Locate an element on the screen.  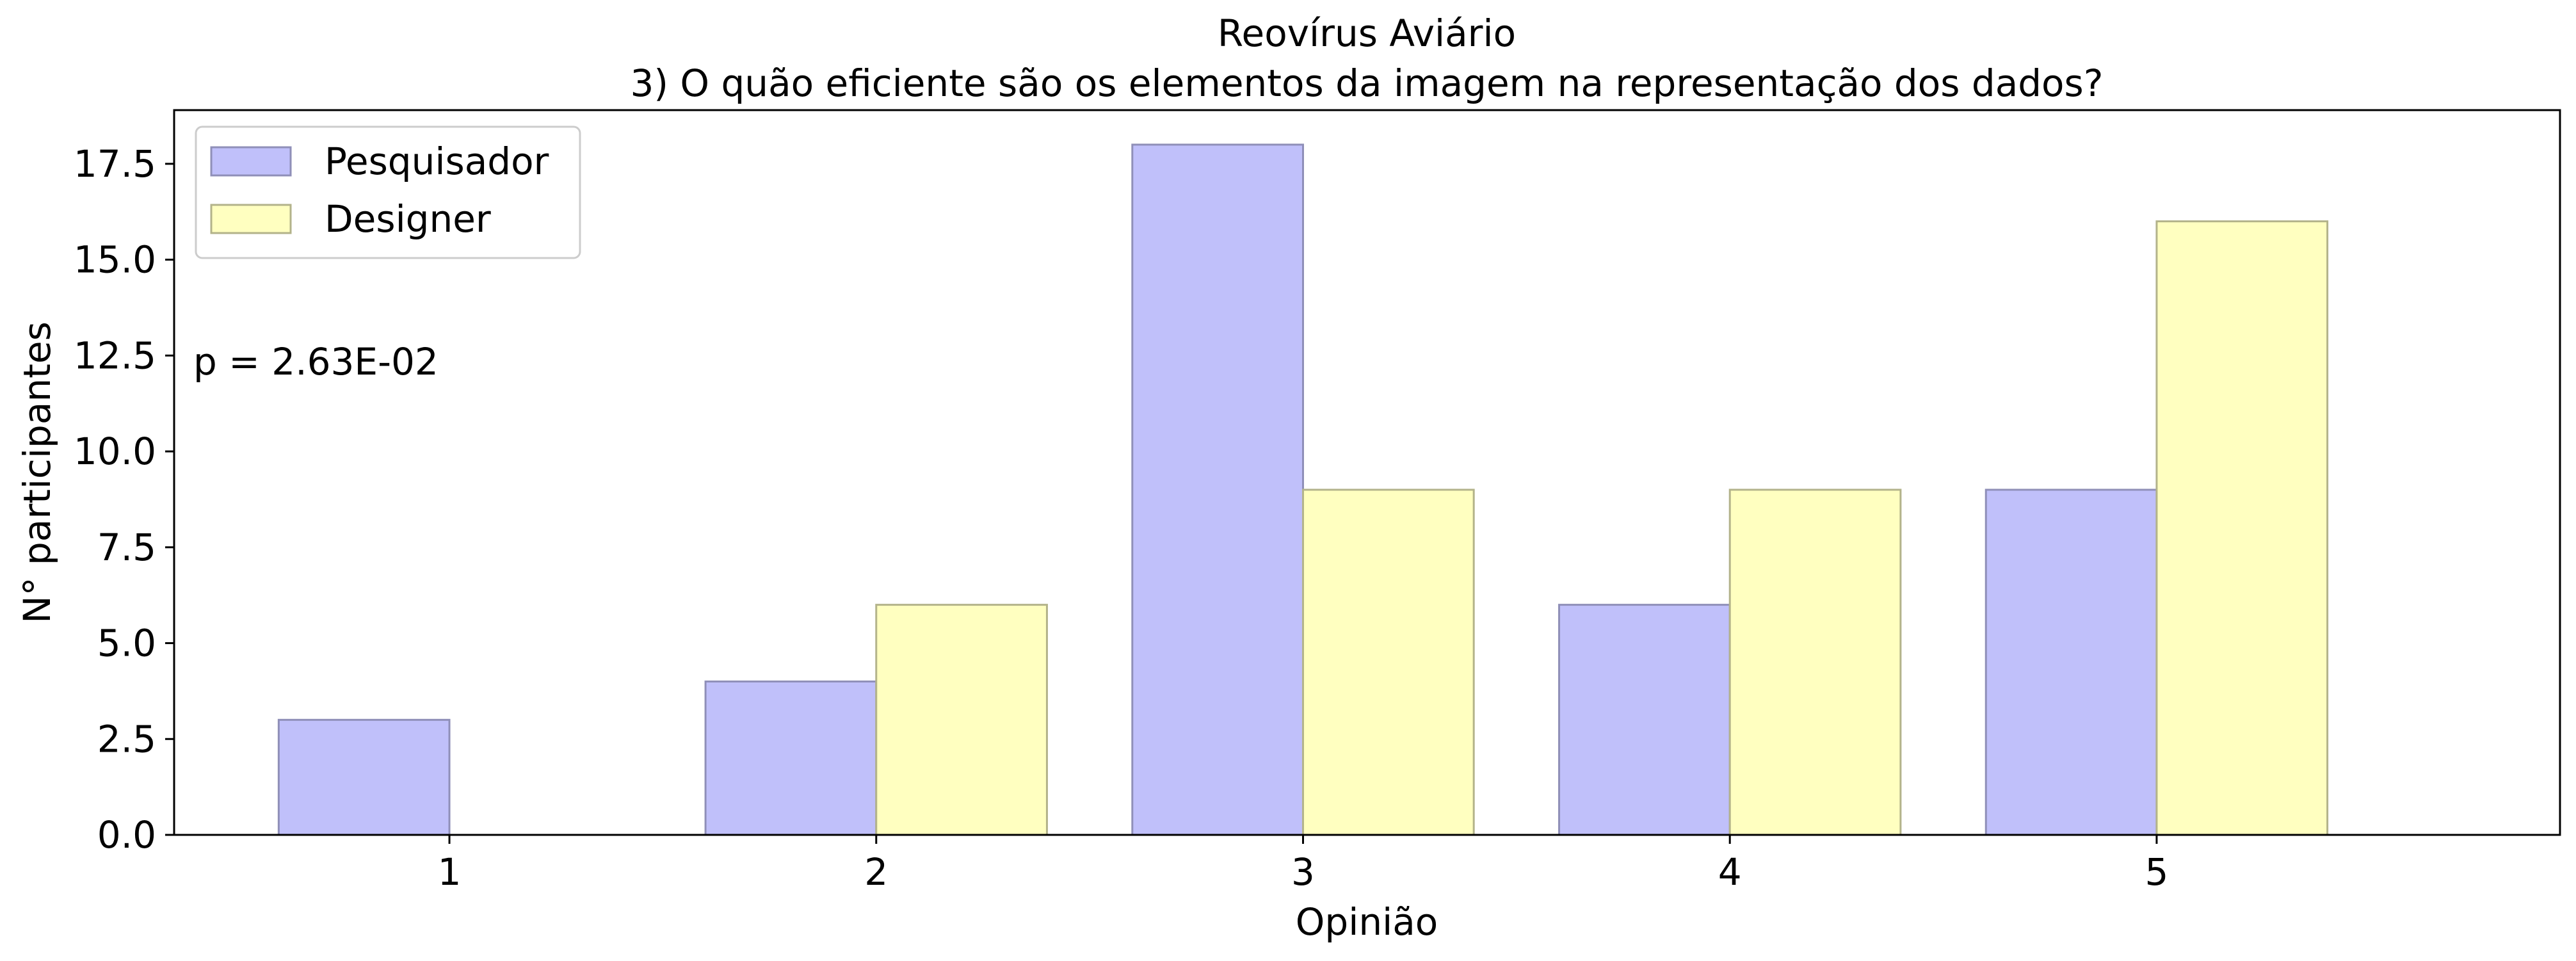
x-axis-label: Opinião is located at coordinates (1367, 922).